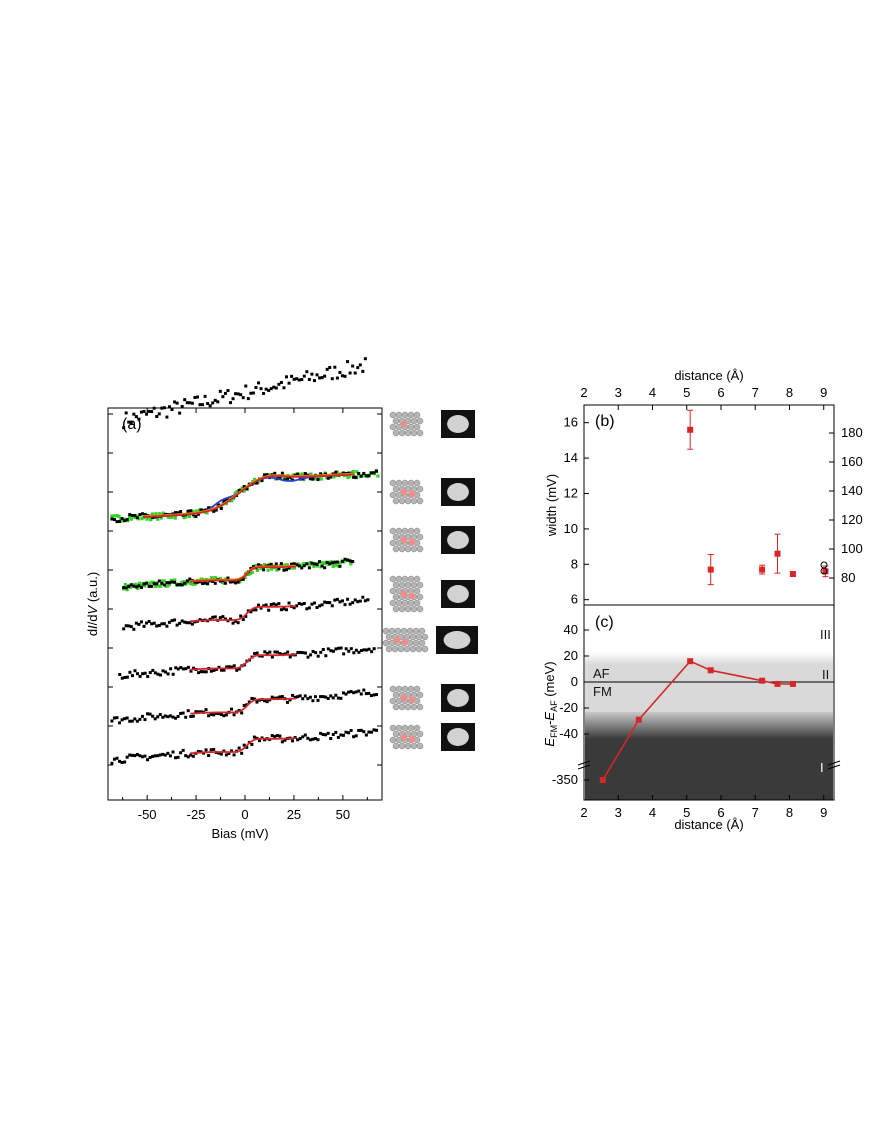 This screenshot has height=1128, width=872. Describe the element at coordinates (568, 707) in the screenshot. I see `y-tick-label: -20` at that location.